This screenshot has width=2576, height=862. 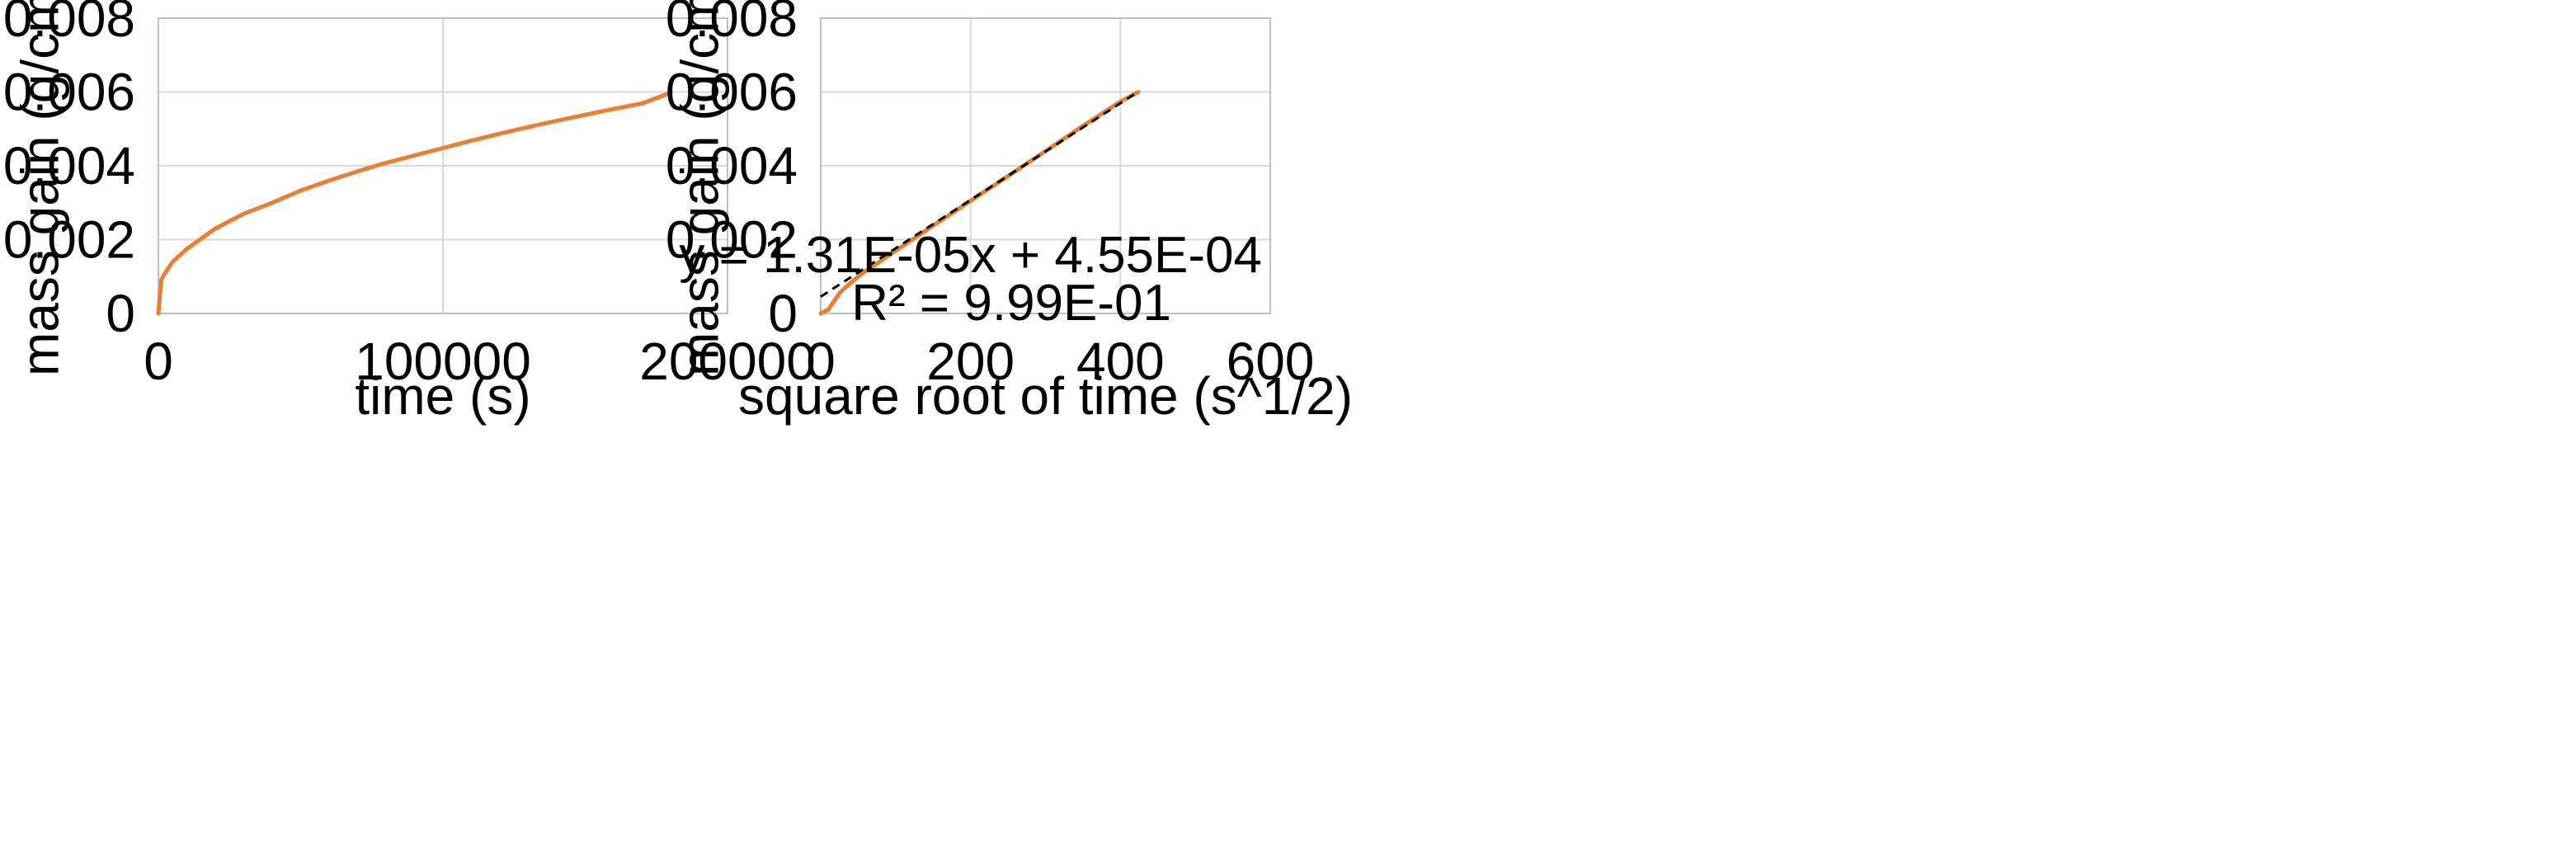 I want to click on series-line, so click(x=414, y=203).